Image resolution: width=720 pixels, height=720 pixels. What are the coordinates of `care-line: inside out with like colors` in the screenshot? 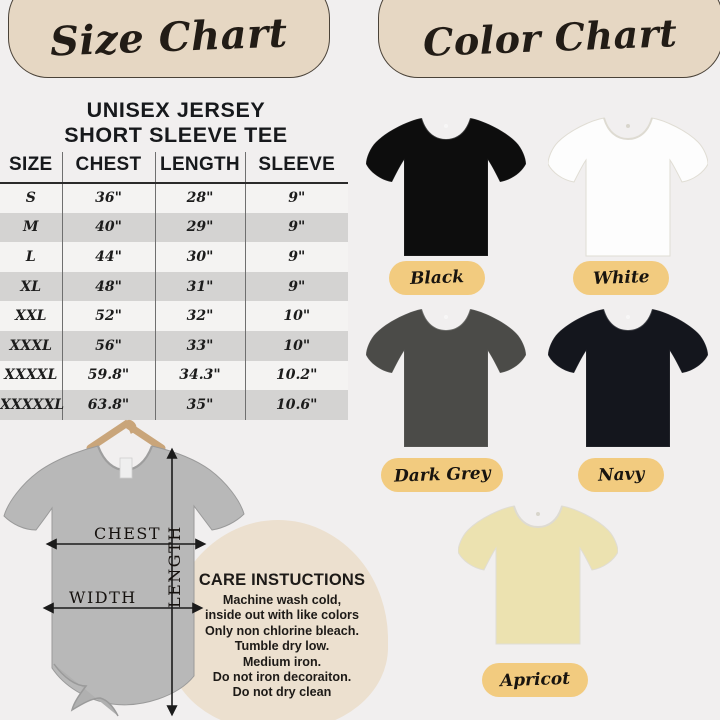 It's located at (282, 615).